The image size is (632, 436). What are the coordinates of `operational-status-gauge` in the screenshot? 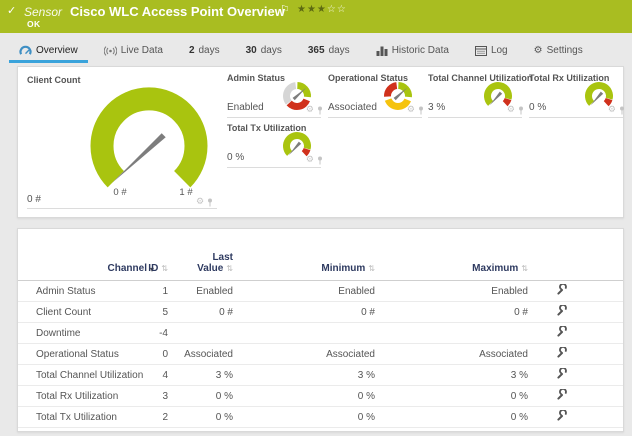 It's located at (398, 96).